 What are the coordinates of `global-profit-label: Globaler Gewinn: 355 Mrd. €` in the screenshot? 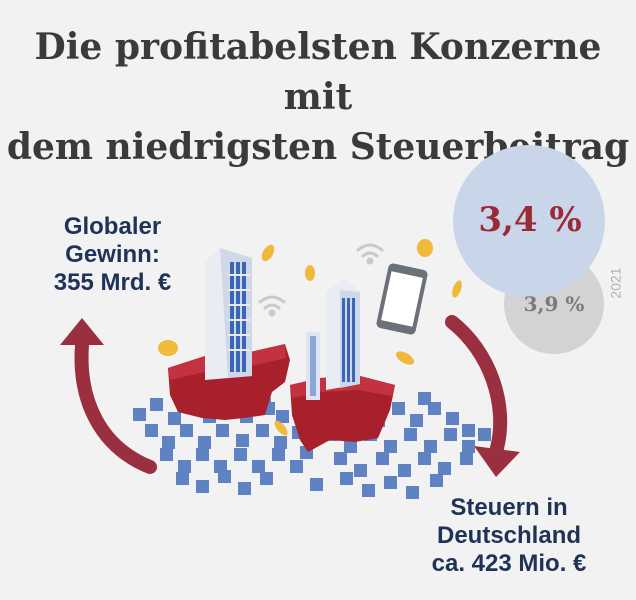 It's located at (112, 255).